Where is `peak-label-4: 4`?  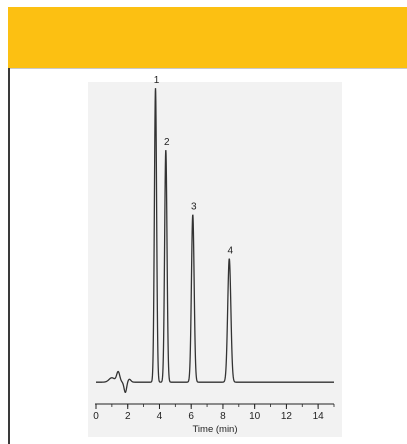 peak-label-4: 4 is located at coordinates (230, 251).